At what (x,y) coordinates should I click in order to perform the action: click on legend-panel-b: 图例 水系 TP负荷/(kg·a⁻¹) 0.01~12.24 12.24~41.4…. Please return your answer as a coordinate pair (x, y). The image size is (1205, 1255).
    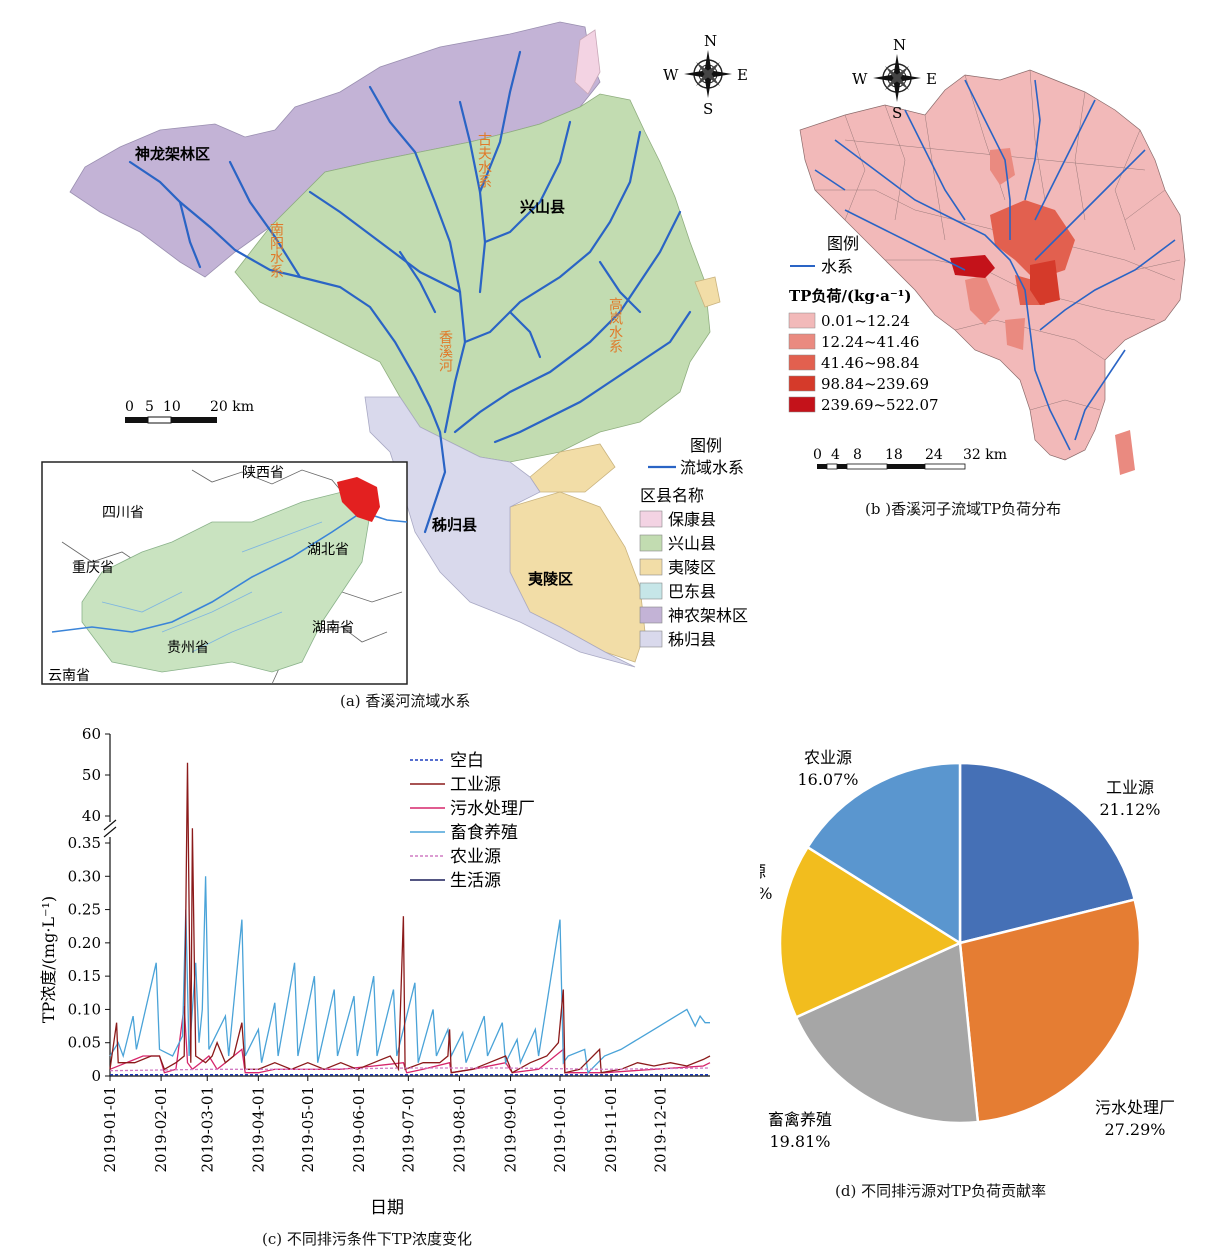
    Looking at the image, I should click on (863, 324).